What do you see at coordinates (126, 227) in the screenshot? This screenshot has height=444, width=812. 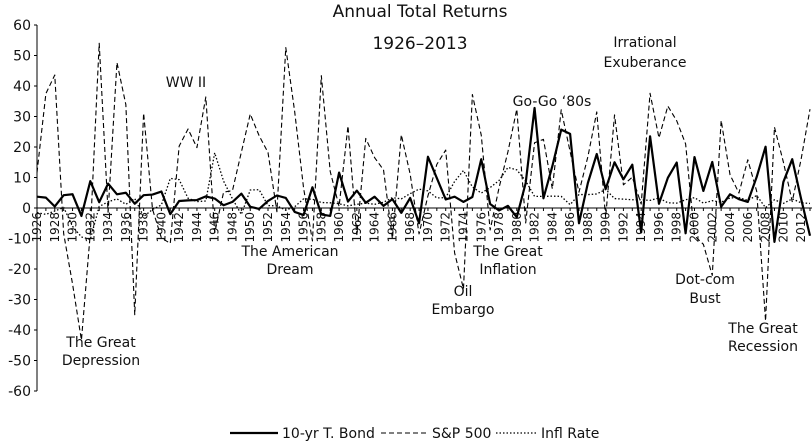 I see `x-tick-label: 1936` at bounding box center [126, 227].